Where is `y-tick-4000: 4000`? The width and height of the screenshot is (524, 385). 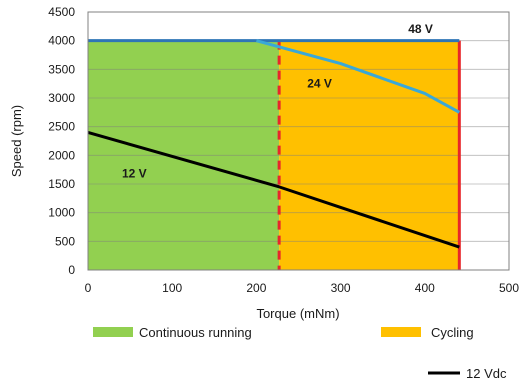 y-tick-4000: 4000 is located at coordinates (61, 41).